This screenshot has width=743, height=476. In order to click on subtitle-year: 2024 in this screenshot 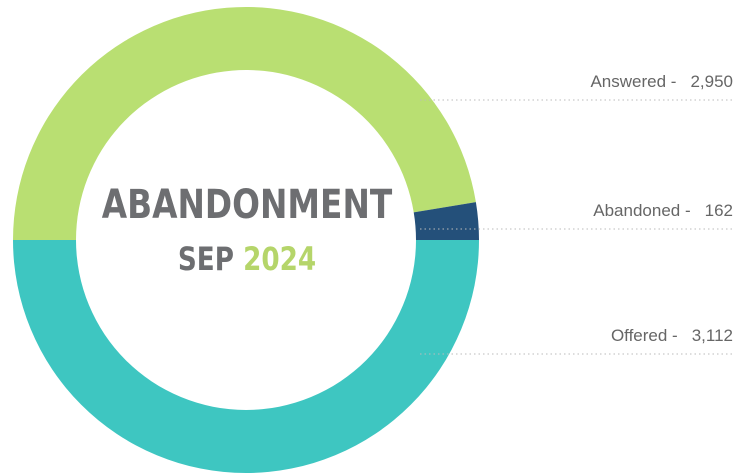, I will do `click(279, 258)`.